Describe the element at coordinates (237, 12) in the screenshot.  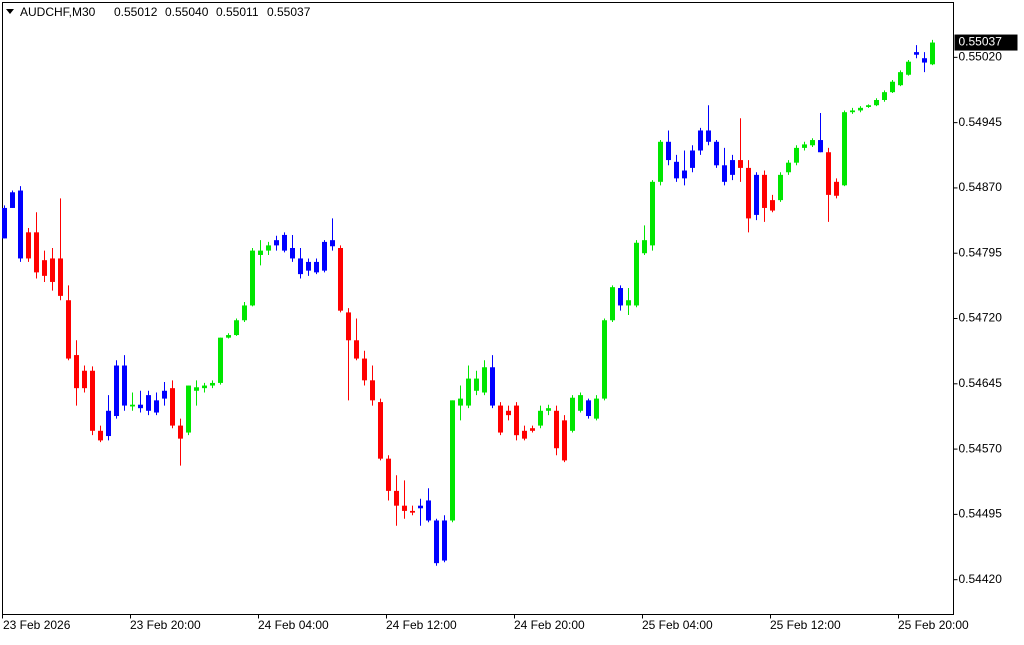
I see `low-price: 0.55011` at that location.